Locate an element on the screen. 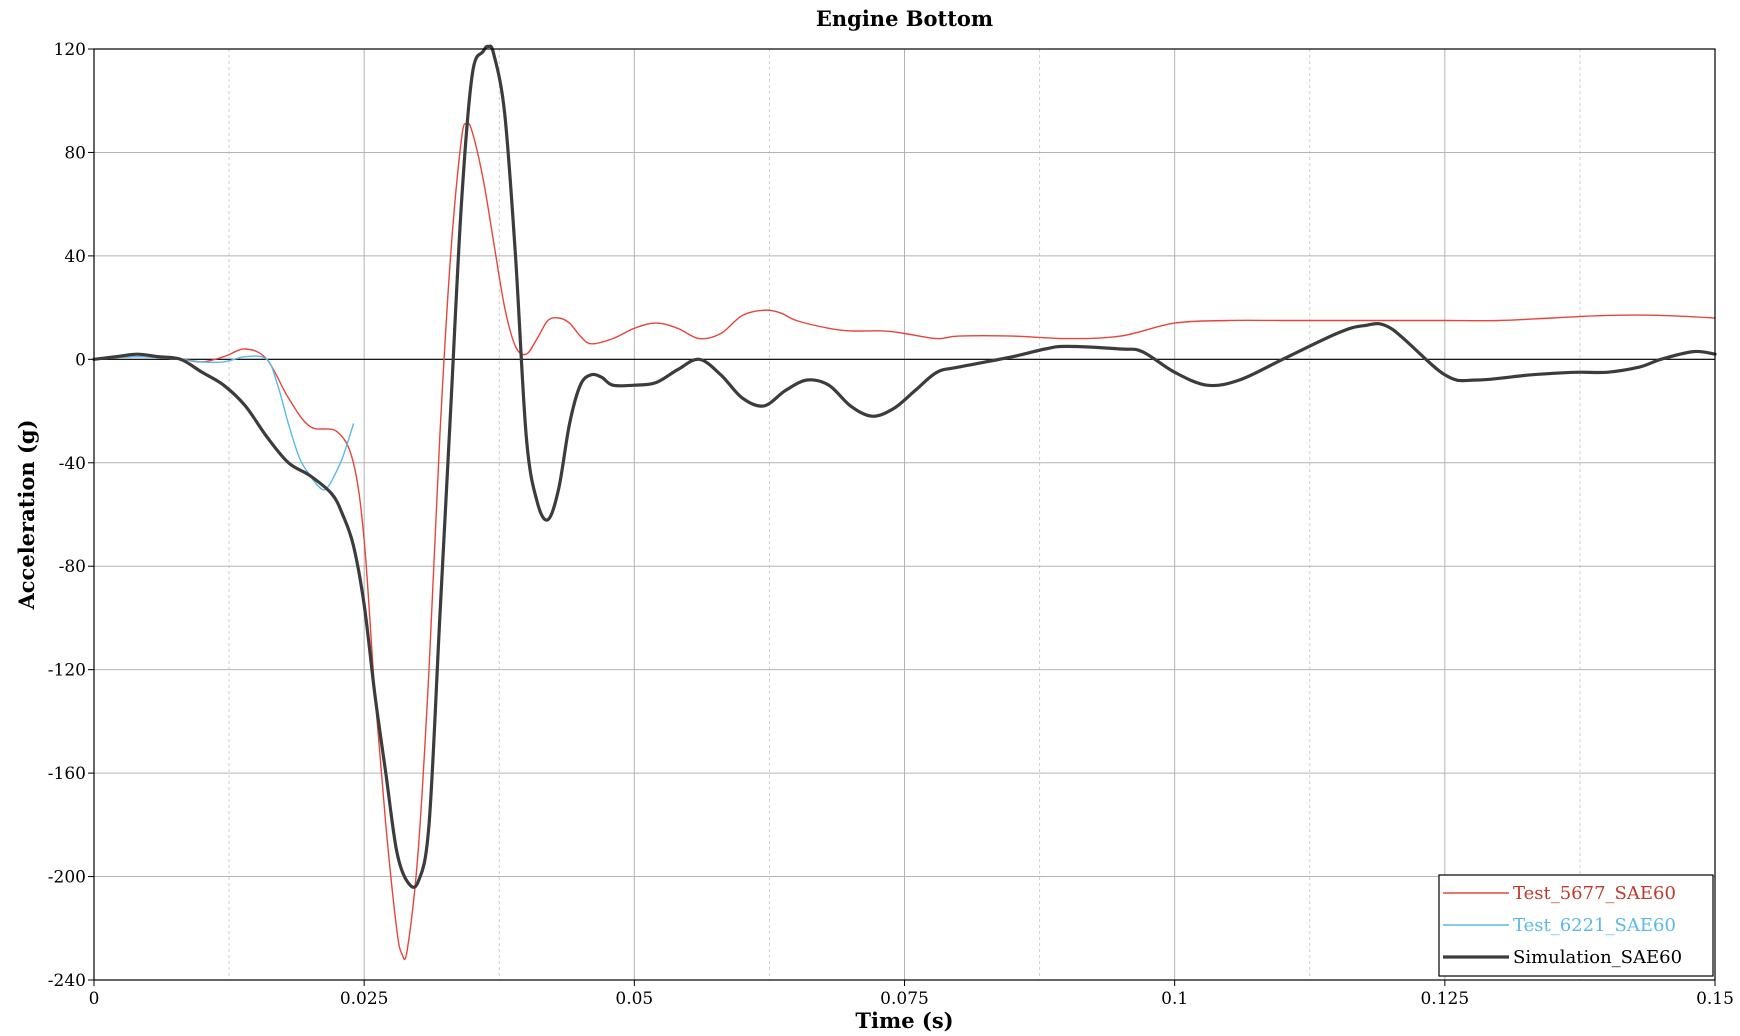 The width and height of the screenshot is (1740, 1036). y-tick-label: -40 is located at coordinates (72, 464).